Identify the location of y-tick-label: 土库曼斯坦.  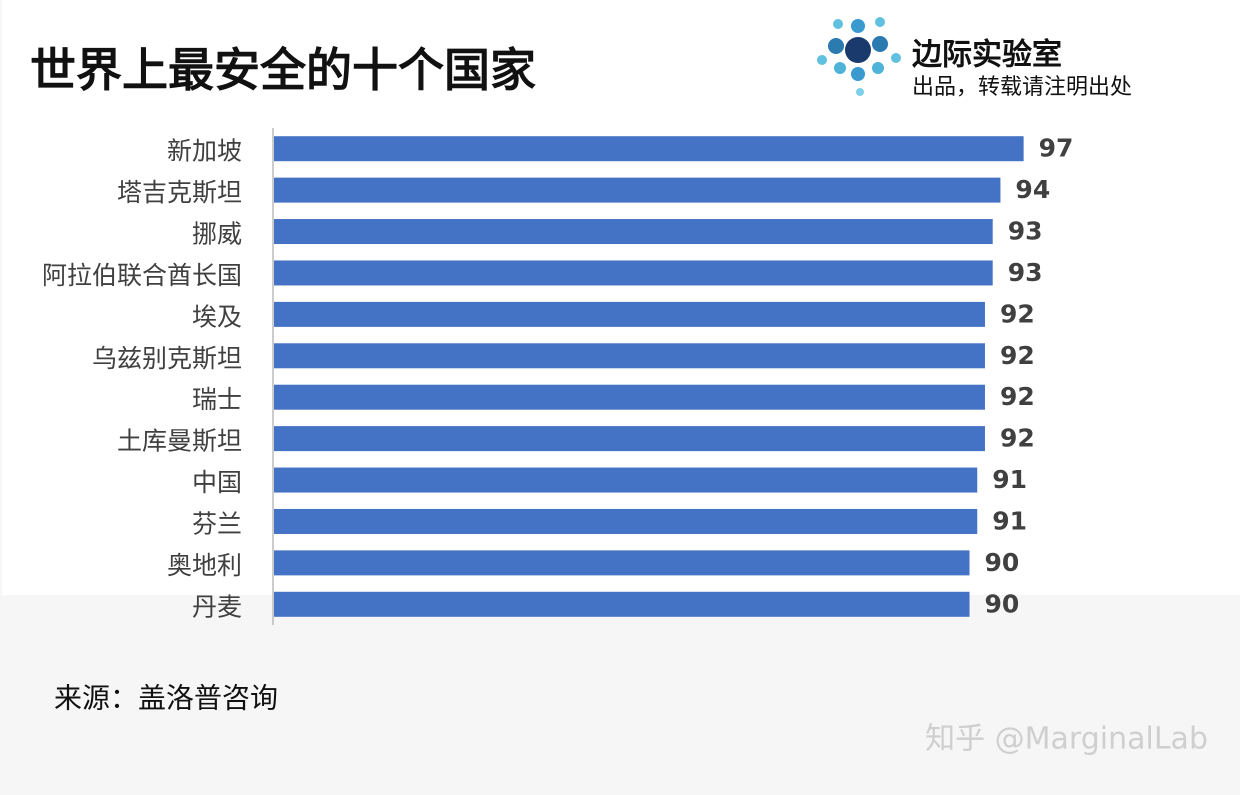
(179, 441).